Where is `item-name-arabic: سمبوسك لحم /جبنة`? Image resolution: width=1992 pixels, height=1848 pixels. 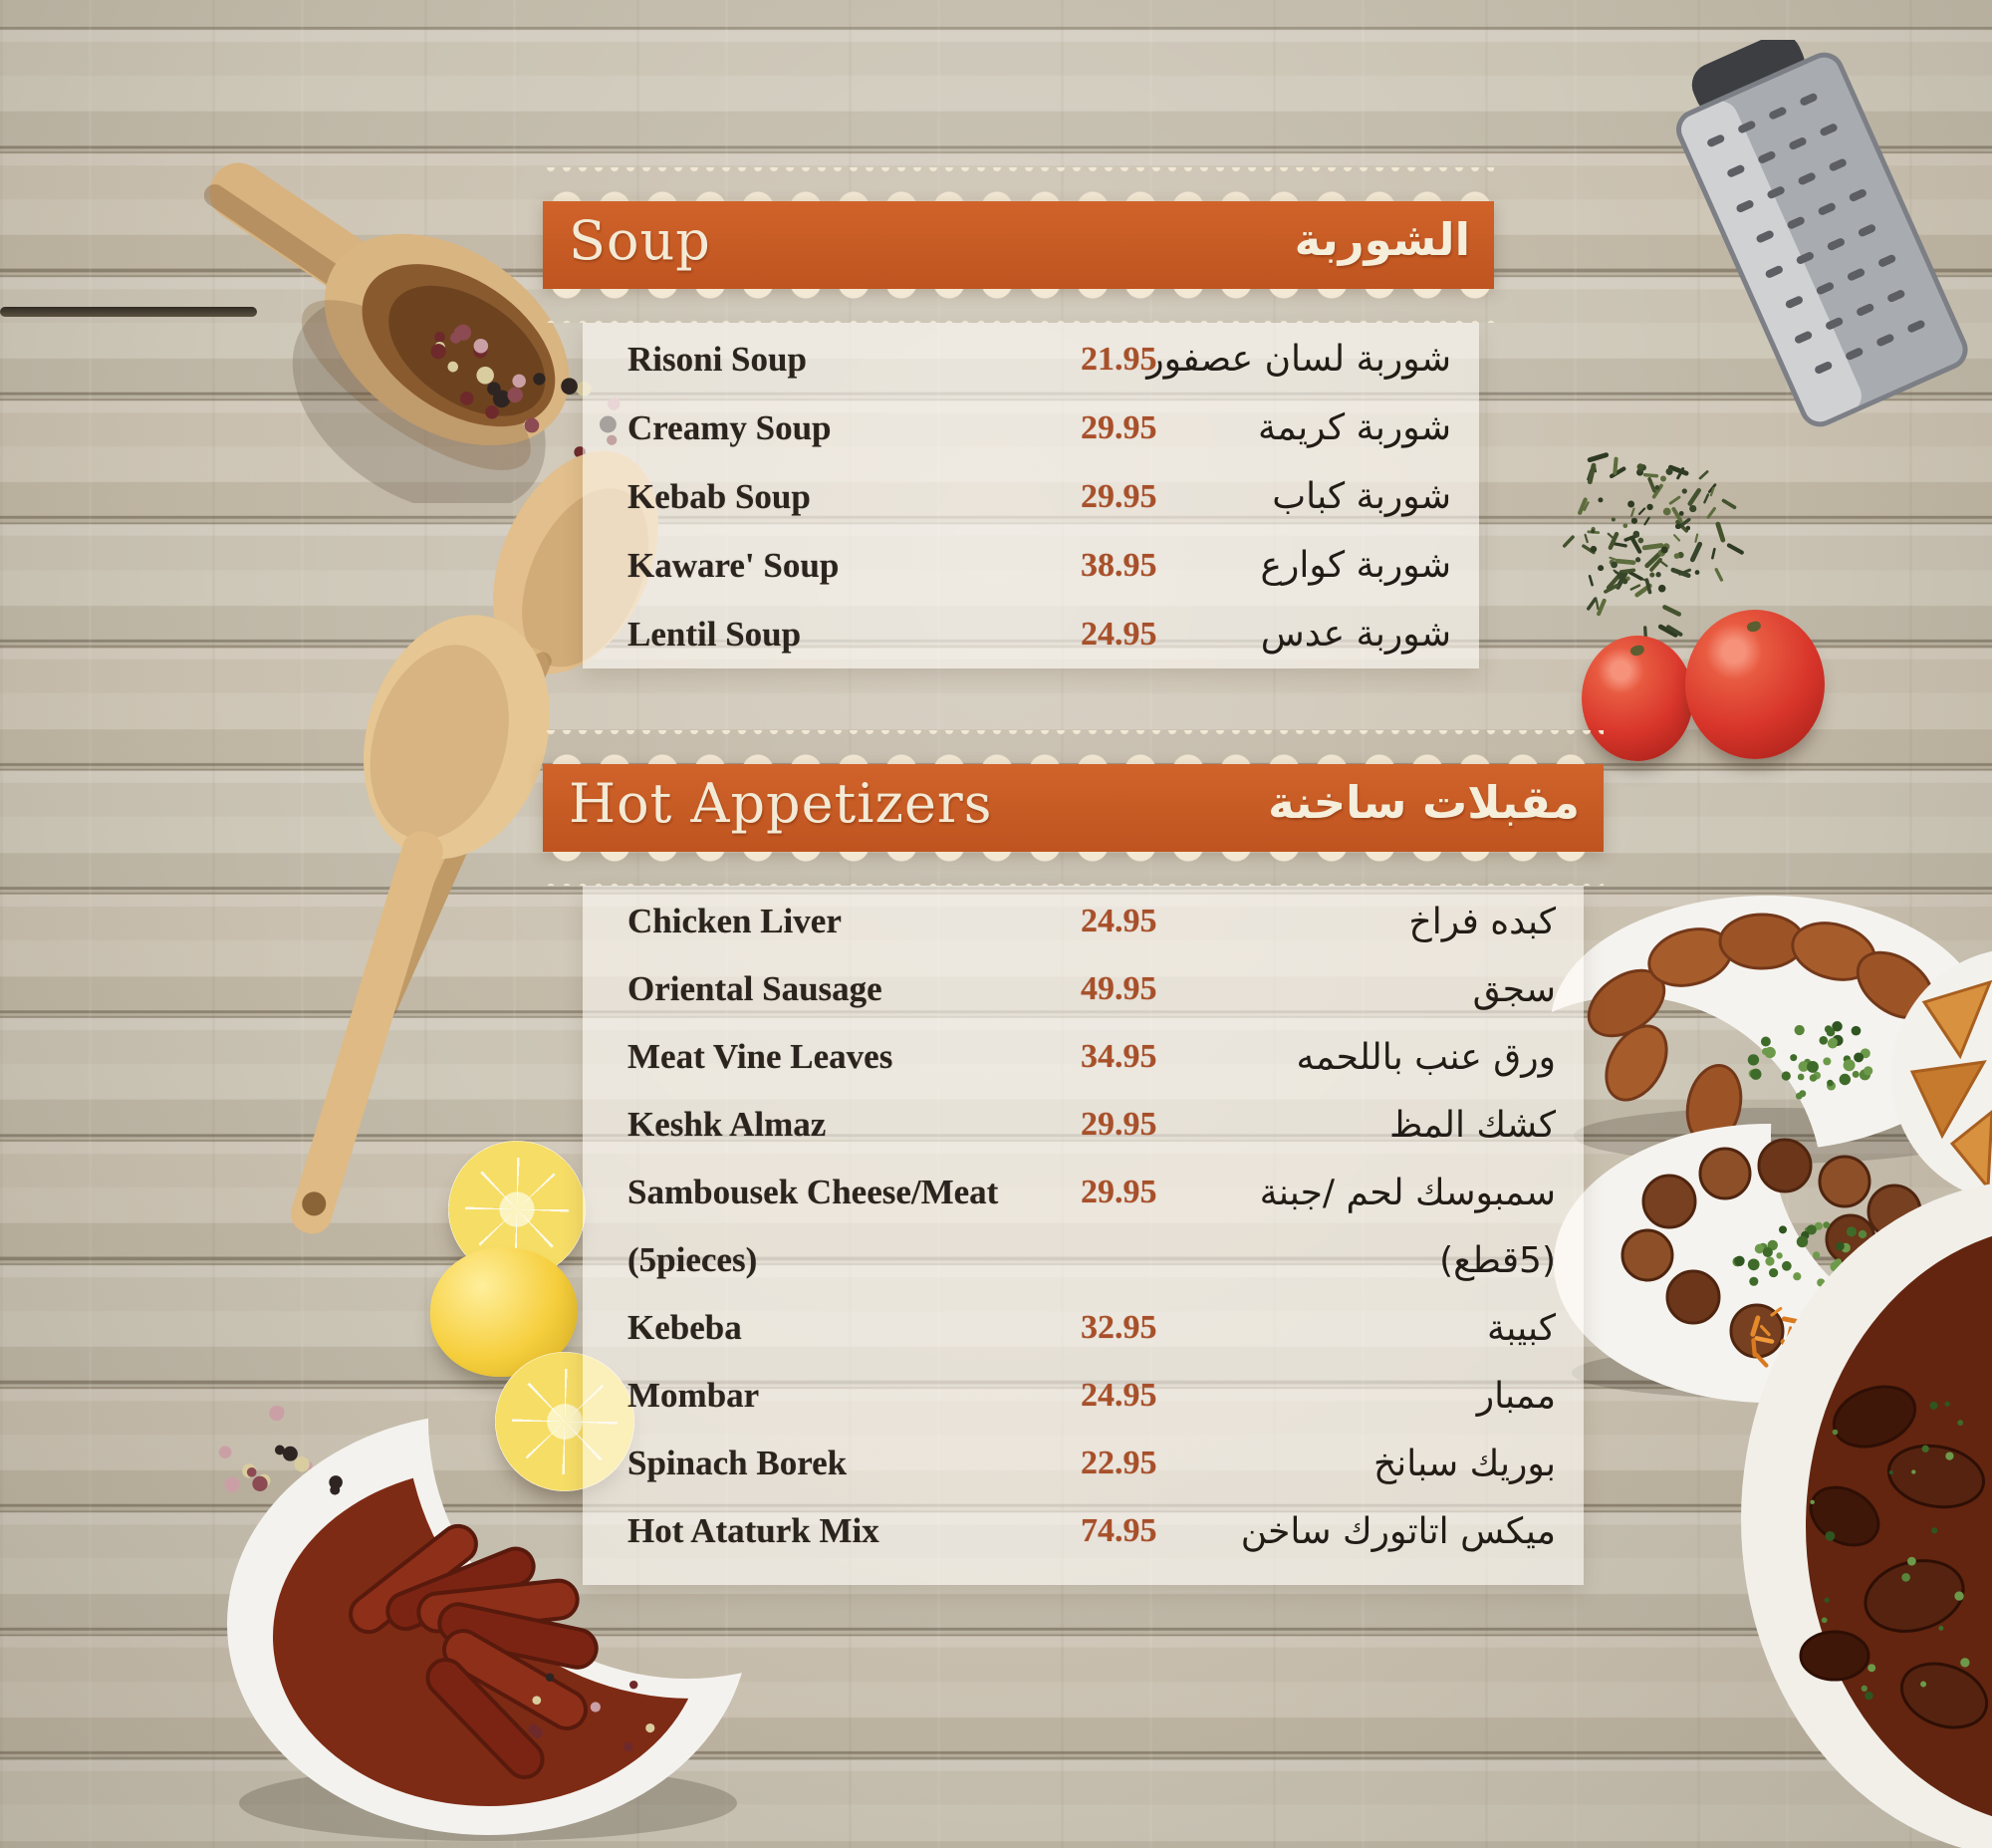 item-name-arabic: سمبوسك لحم /جبنة is located at coordinates (1407, 1192).